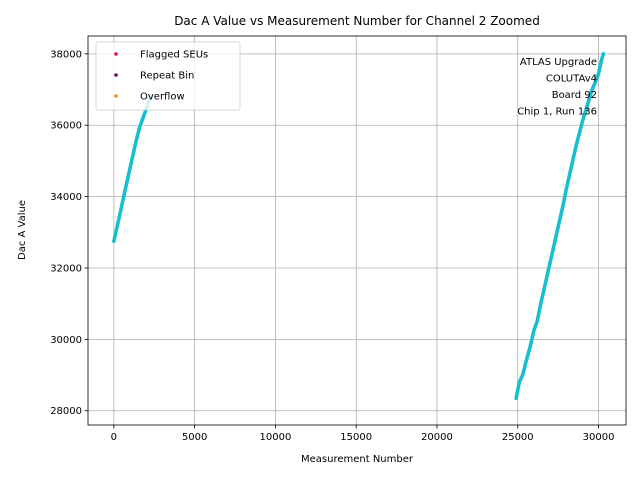 The width and height of the screenshot is (640, 480). What do you see at coordinates (437, 437) in the screenshot?
I see `x-tick-label: 20000` at bounding box center [437, 437].